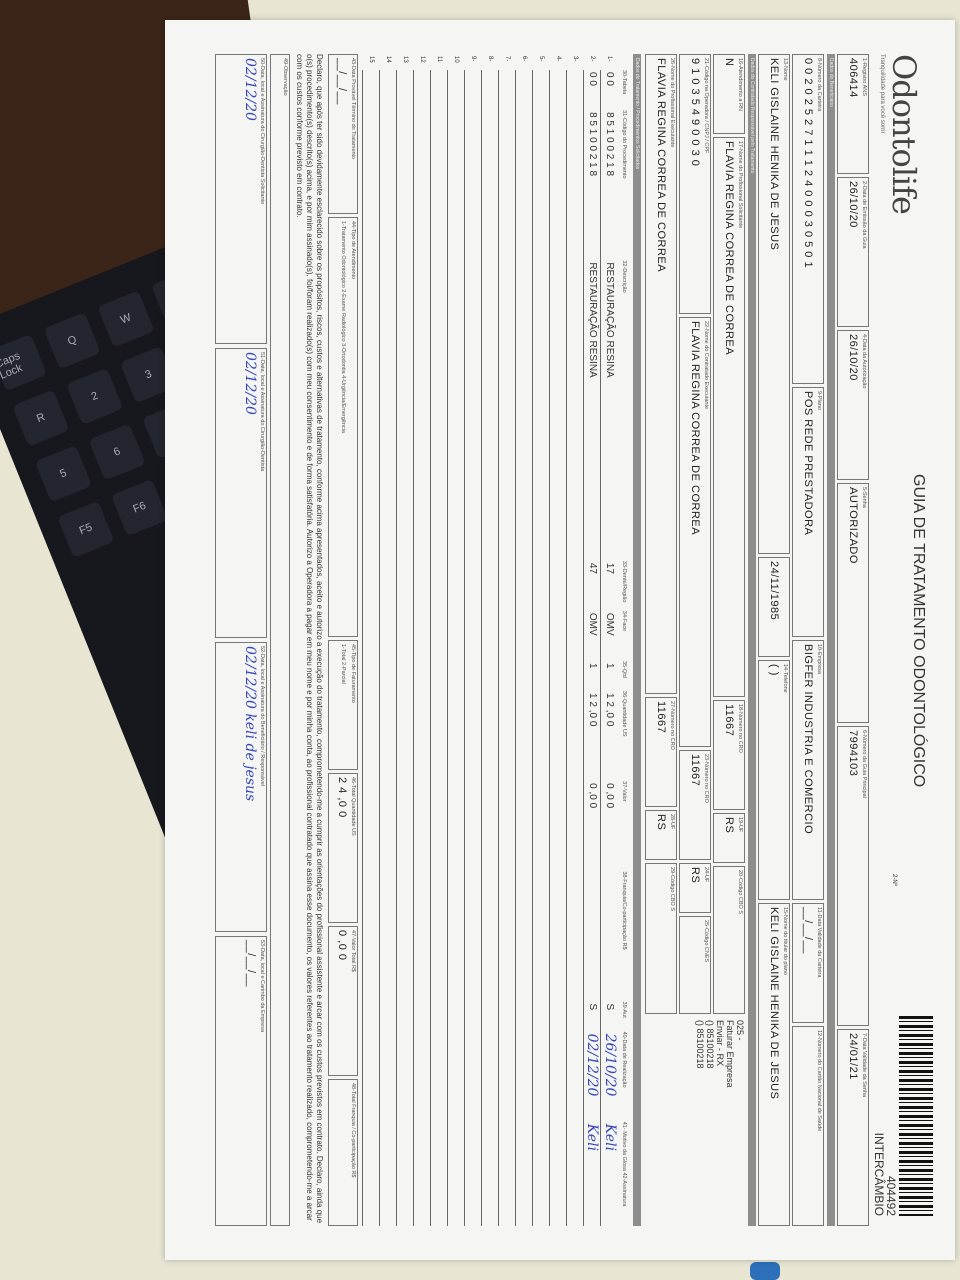 The width and height of the screenshot is (960, 1280). What do you see at coordinates (558, 59) in the screenshot?
I see `cell-n: 4-` at bounding box center [558, 59].